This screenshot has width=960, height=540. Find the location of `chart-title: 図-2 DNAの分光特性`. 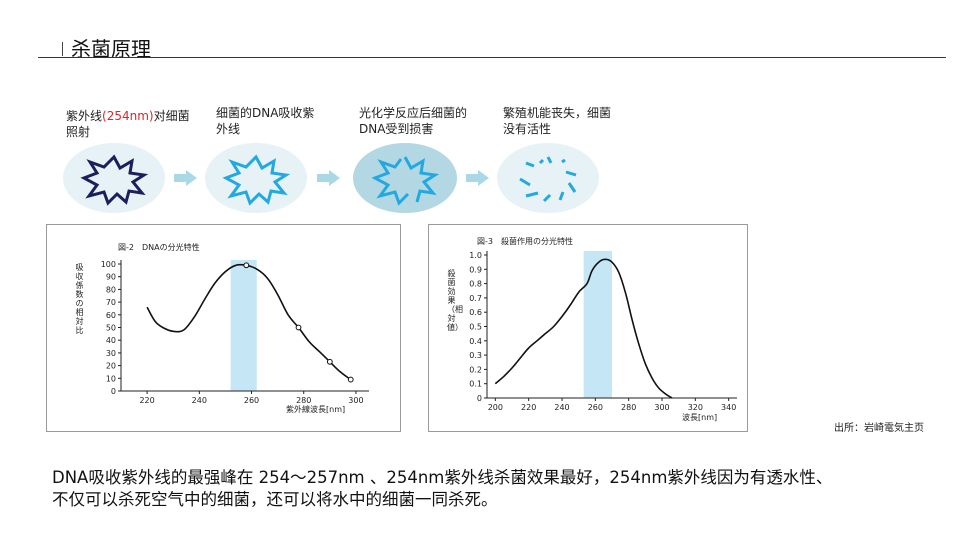

chart-title: 図-2 DNAの分光特性 is located at coordinates (159, 247).